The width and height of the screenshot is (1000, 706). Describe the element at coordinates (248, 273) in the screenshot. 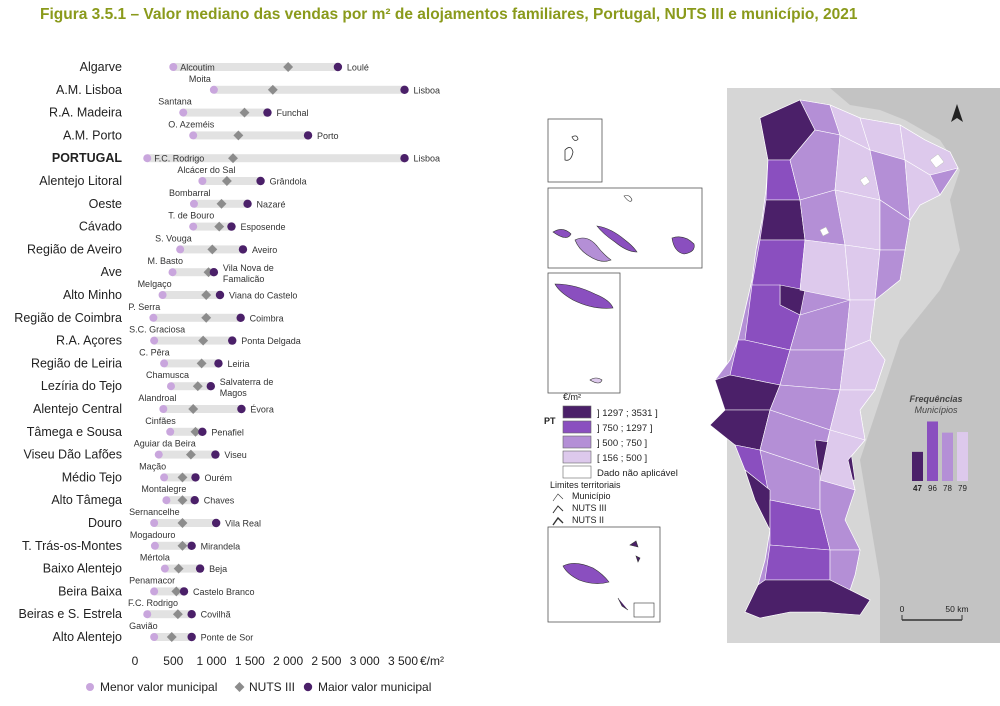

I see `max-label: Vila Nova de Famalicão` at that location.